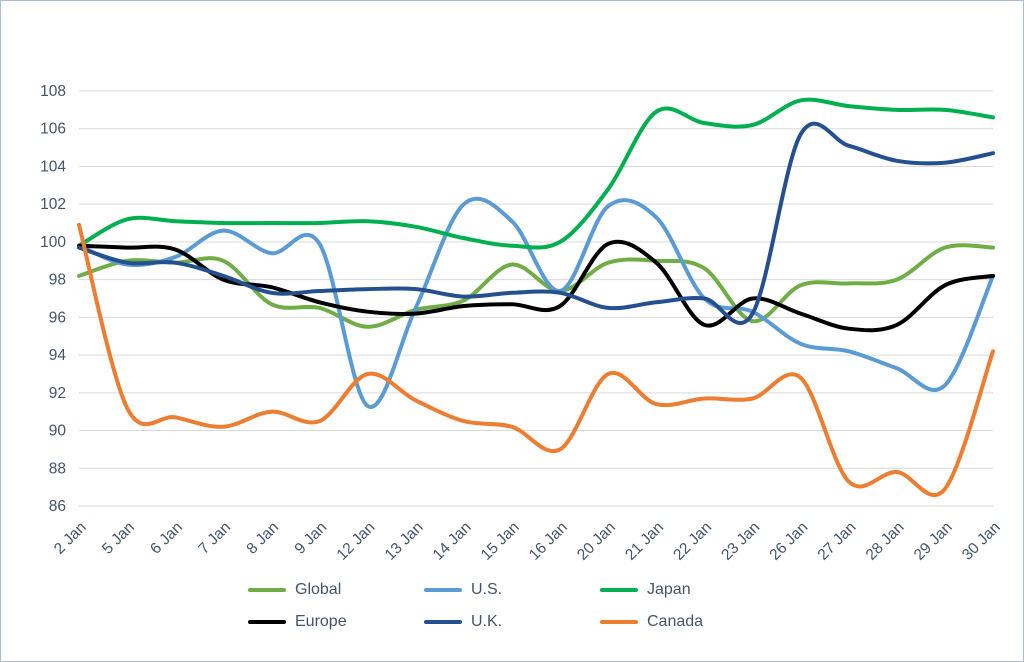 The height and width of the screenshot is (662, 1024). What do you see at coordinates (57, 506) in the screenshot?
I see `y-tick-label: 86` at bounding box center [57, 506].